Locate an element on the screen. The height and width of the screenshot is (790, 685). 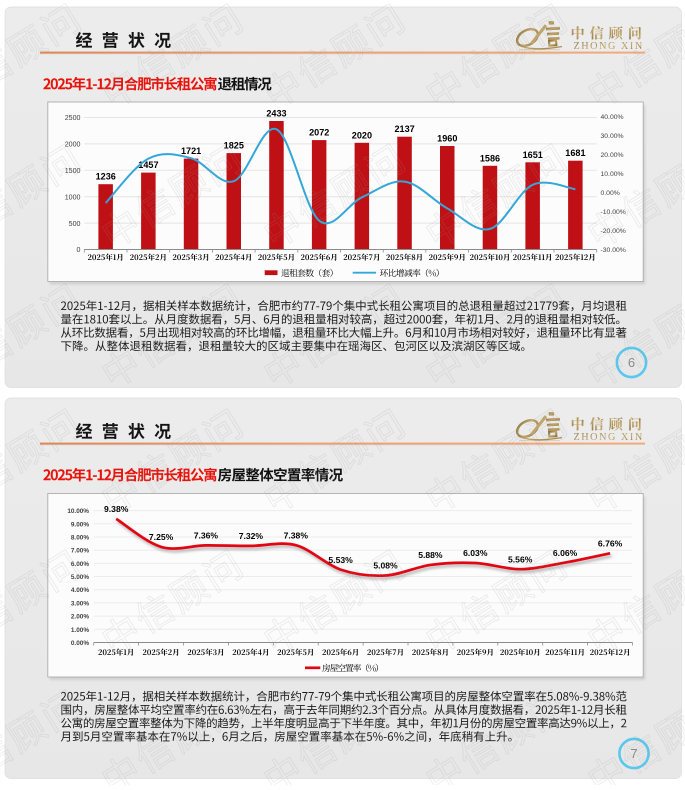
svg-text: 1721 is located at coordinates (191, 151).